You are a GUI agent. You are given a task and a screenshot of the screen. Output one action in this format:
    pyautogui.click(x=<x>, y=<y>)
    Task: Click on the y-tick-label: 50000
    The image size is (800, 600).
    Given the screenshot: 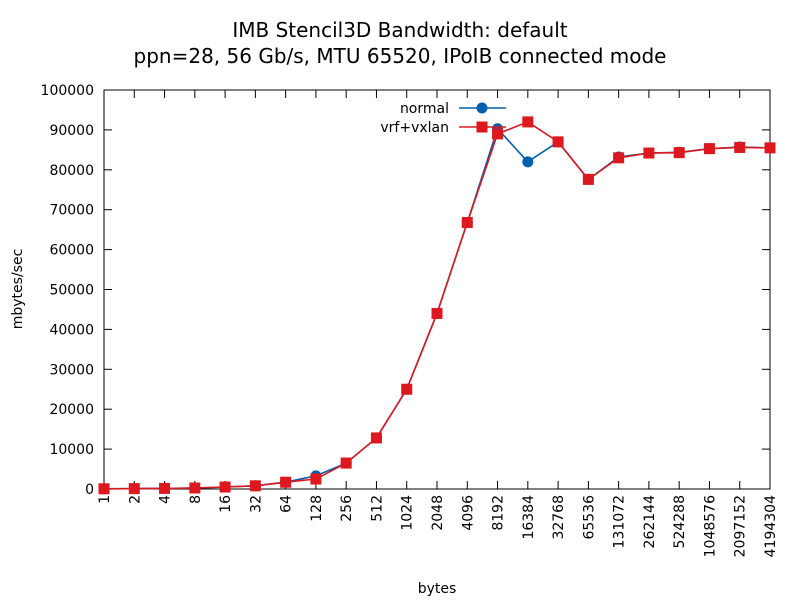 What is the action you would take?
    pyautogui.click(x=71, y=291)
    